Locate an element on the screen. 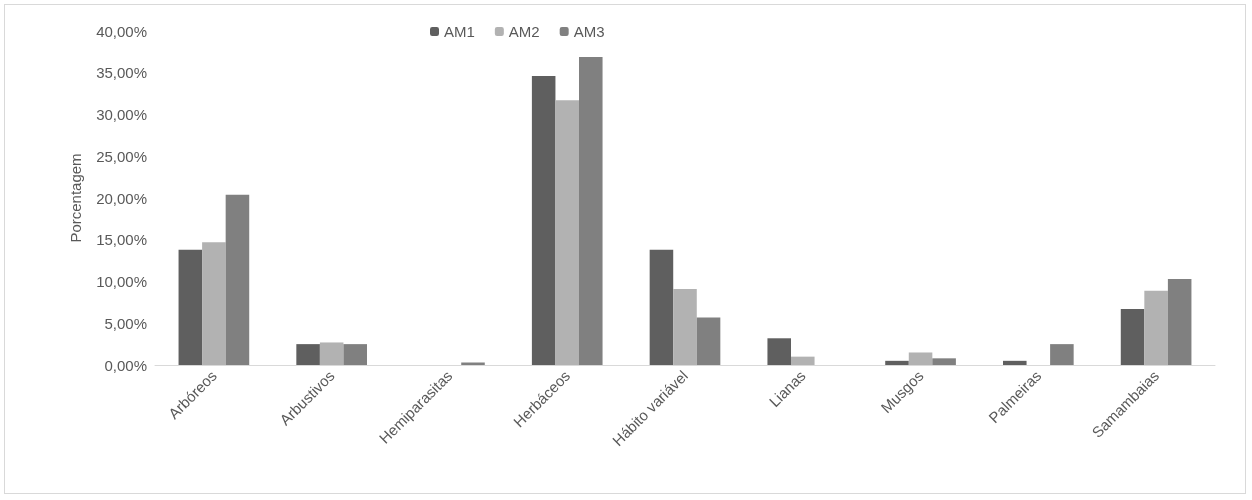 The height and width of the screenshot is (500, 1252). y-tick-label: 30,00% is located at coordinates (121, 114).